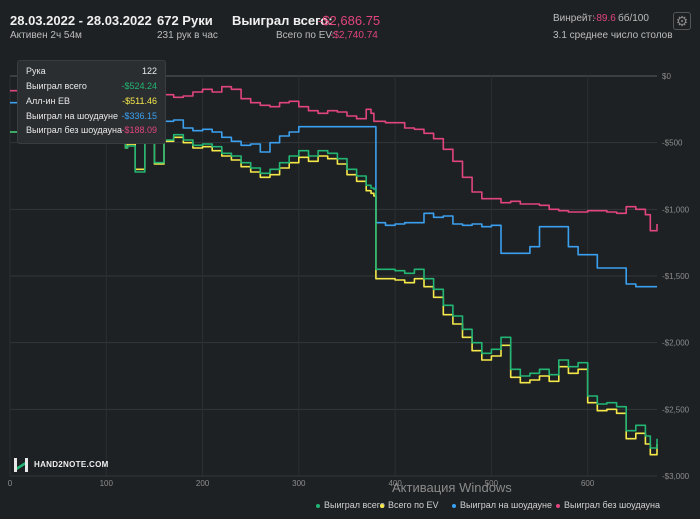 This screenshot has height=519, width=700. I want to click on logo-icon, so click(21, 465).